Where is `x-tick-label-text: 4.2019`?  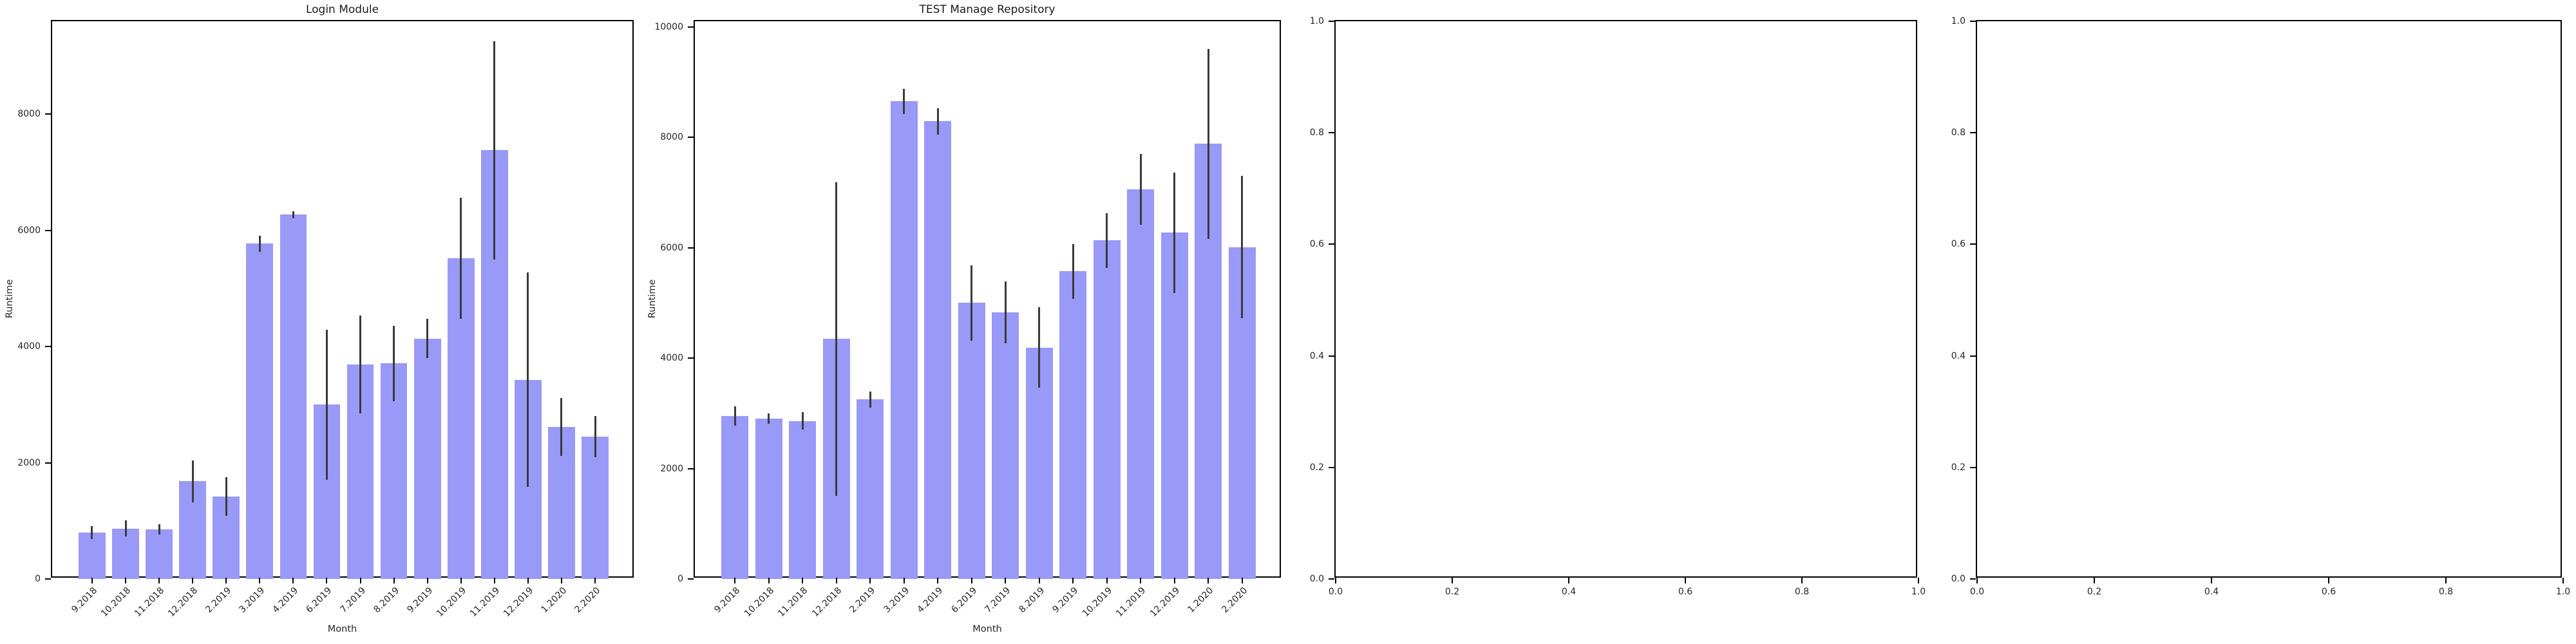
x-tick-label-text: 4.2019 is located at coordinates (285, 600).